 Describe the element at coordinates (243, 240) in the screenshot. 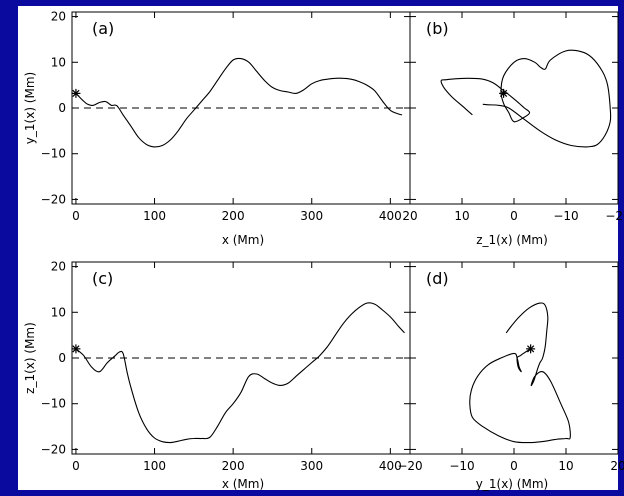

I see `panel-a-xlabel: x (Mm)` at that location.